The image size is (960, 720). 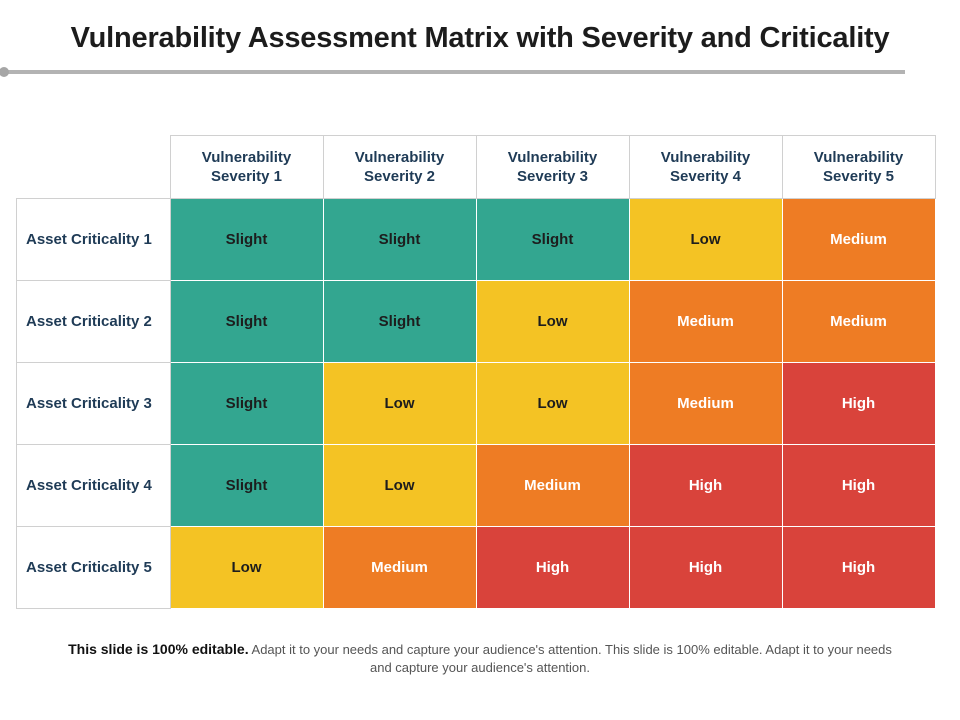 I want to click on column-header-line: Severity 2, so click(x=399, y=176).